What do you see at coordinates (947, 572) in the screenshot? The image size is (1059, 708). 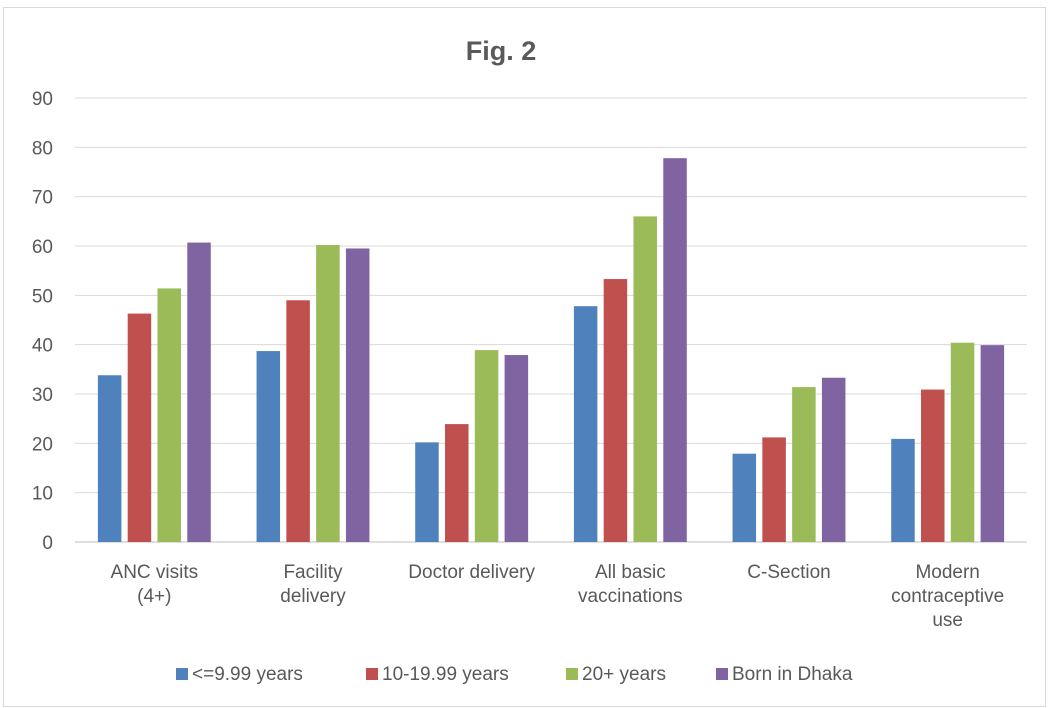 I see `x-category-label: Modern` at bounding box center [947, 572].